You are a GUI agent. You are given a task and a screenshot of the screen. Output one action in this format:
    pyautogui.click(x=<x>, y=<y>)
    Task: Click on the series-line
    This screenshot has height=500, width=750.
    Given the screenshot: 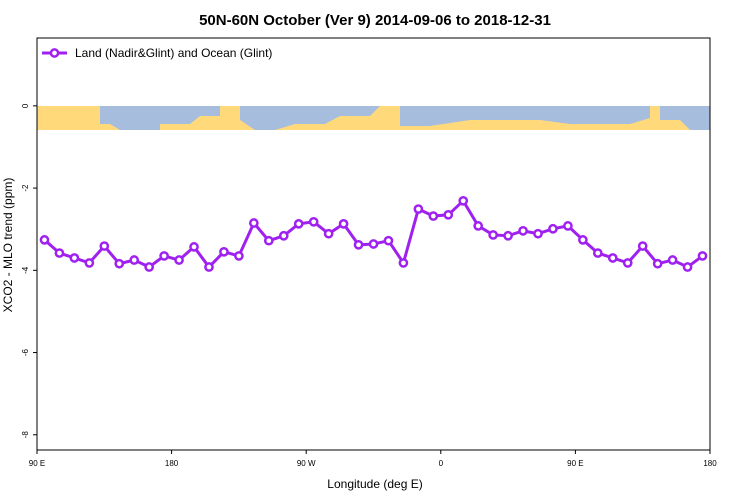 What is the action you would take?
    pyautogui.click(x=373, y=234)
    